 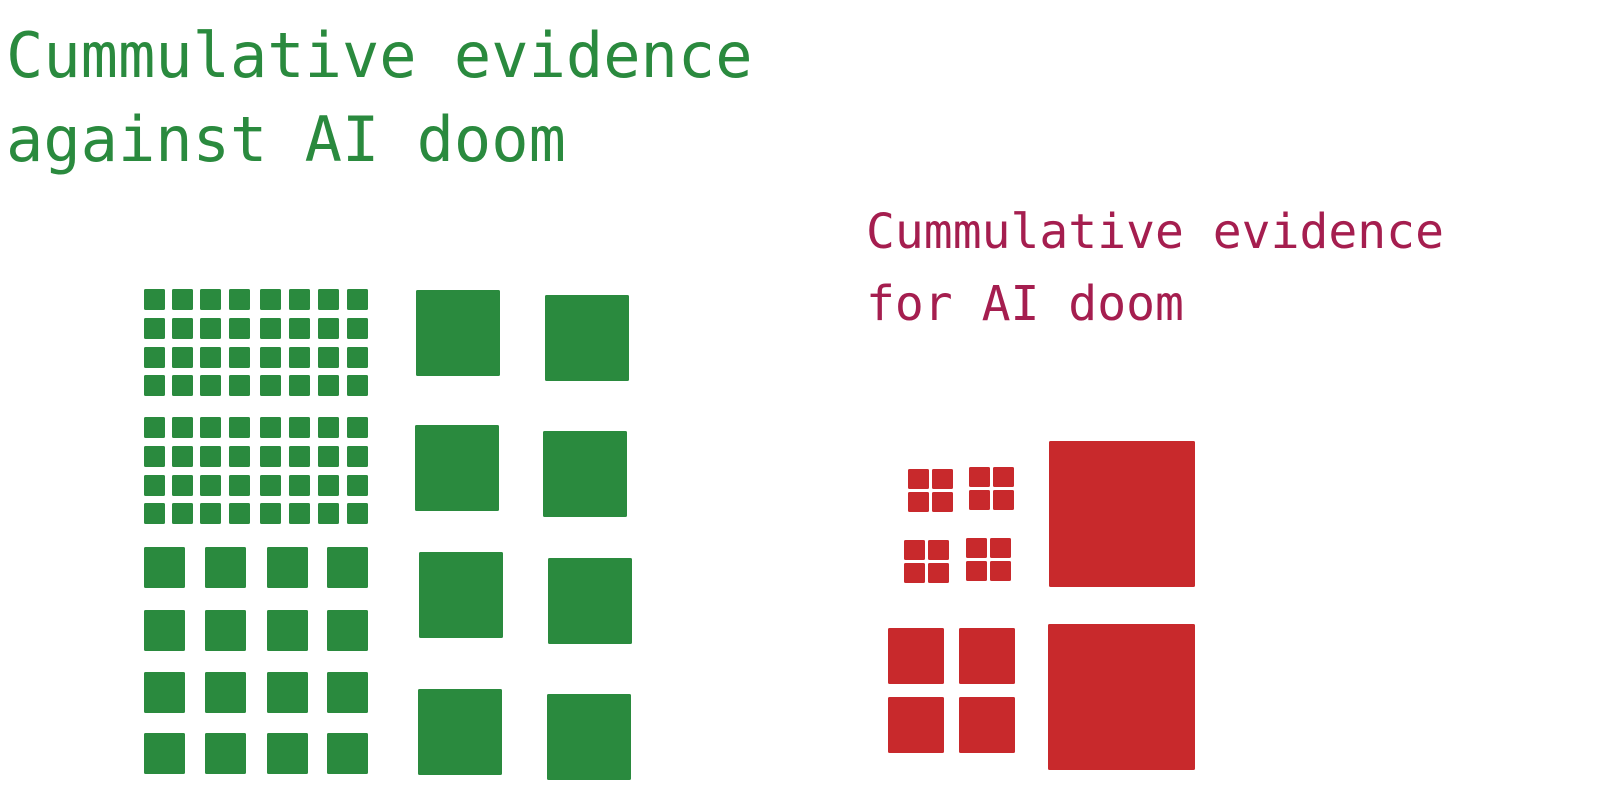 What do you see at coordinates (379, 98) in the screenshot?
I see `against-panel-title: Cummulative evidence against AI doom` at bounding box center [379, 98].